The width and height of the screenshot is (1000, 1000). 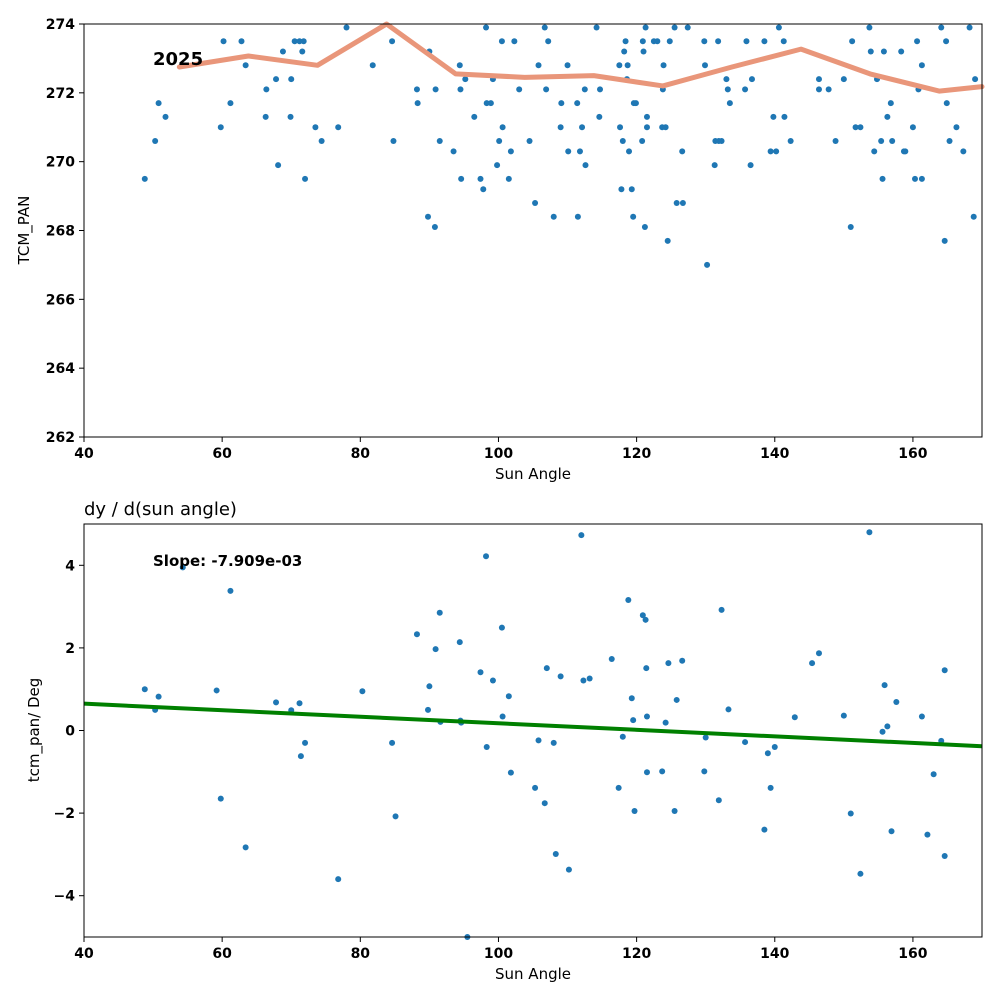 I want to click on x-tick-label: 160, so click(x=912, y=954).